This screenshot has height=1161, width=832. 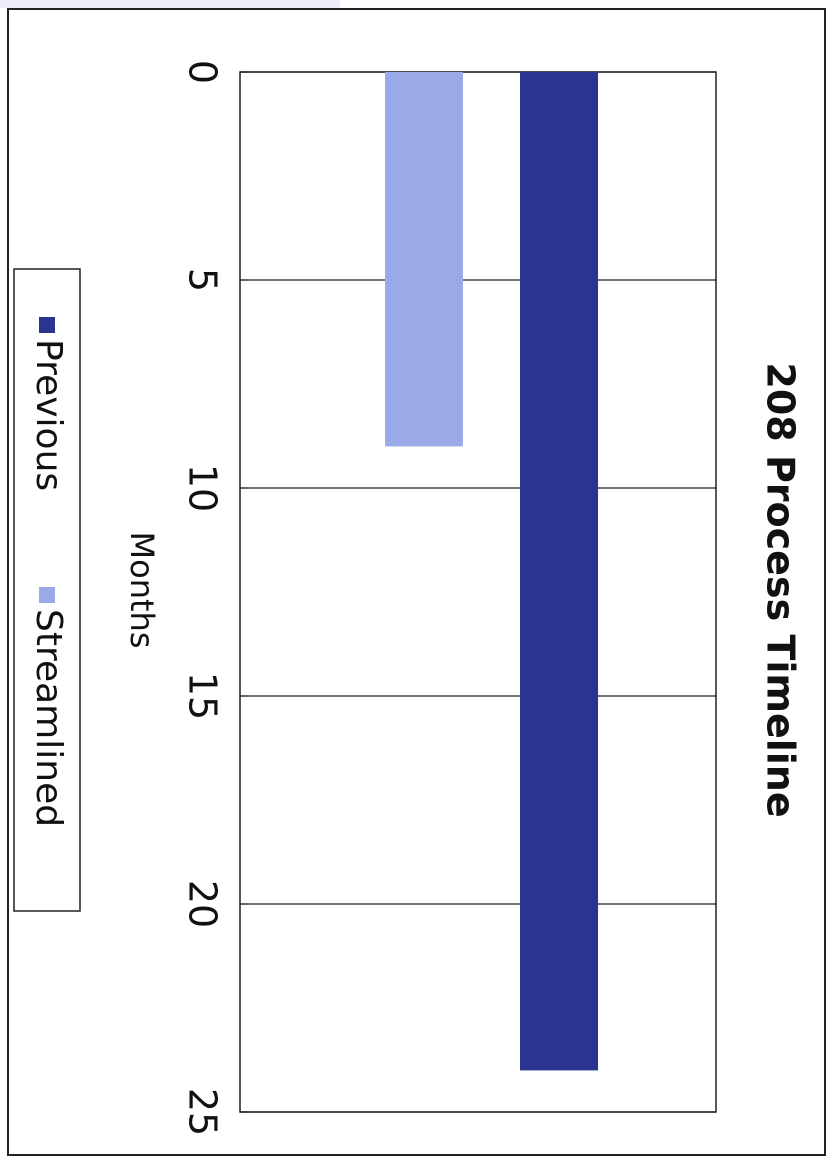 What do you see at coordinates (203, 280) in the screenshot?
I see `y-tick-label: 5` at bounding box center [203, 280].